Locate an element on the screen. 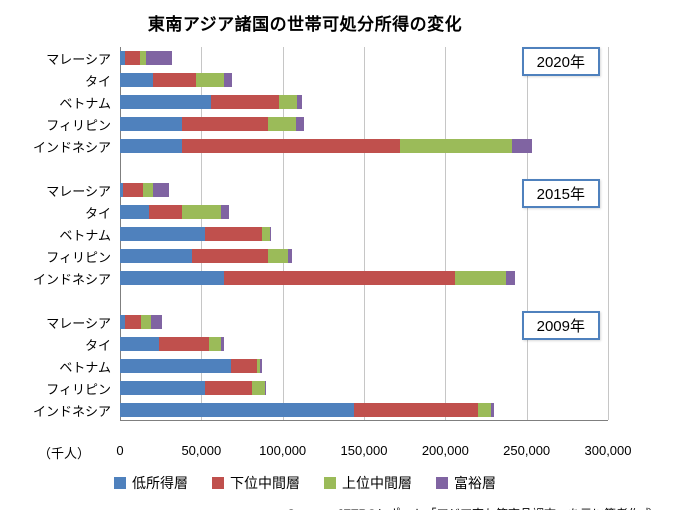 The width and height of the screenshot is (680, 510). x-tick-label: 250,000 is located at coordinates (527, 450).